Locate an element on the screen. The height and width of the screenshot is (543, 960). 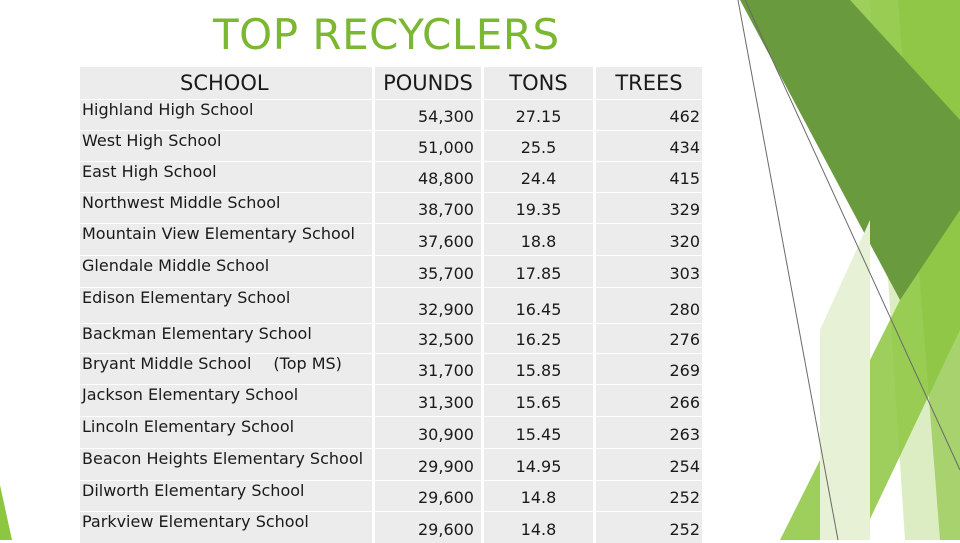
tons-cell: 27.15 is located at coordinates (538, 115).